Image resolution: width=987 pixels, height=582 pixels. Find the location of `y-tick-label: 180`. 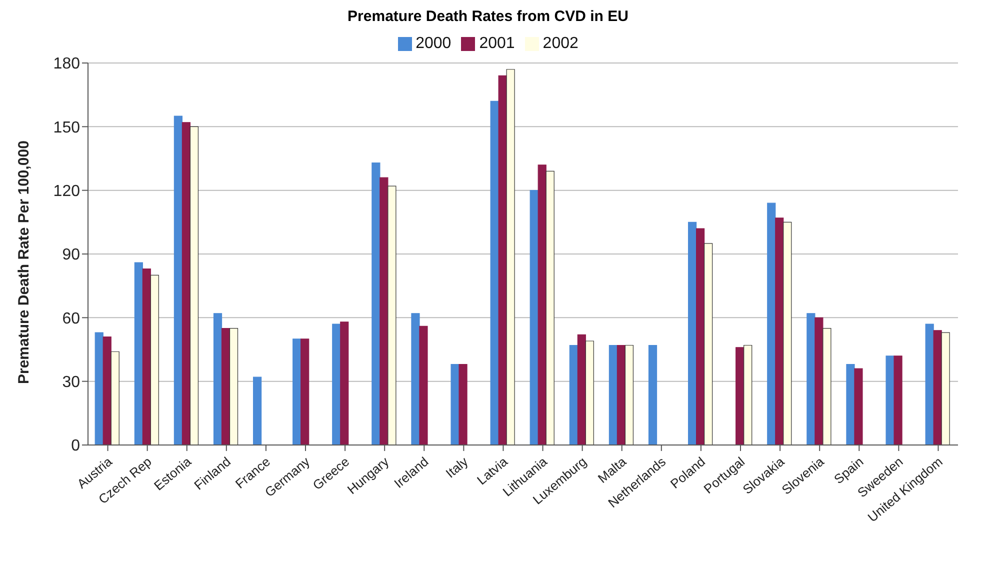

y-tick-label: 180 is located at coordinates (66, 64).